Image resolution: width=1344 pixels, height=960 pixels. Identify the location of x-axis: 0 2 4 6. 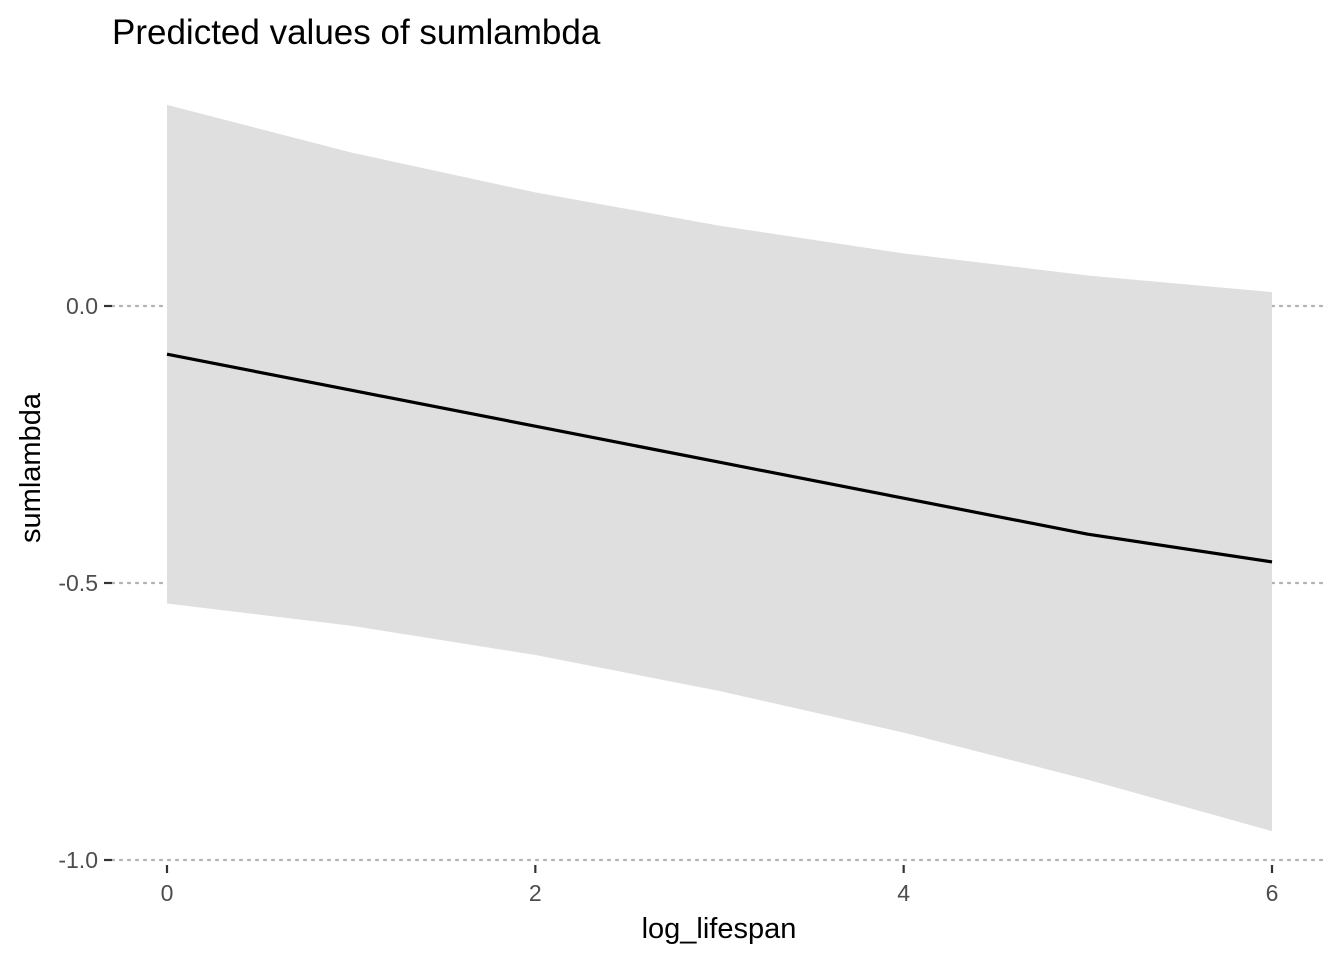
(720, 885).